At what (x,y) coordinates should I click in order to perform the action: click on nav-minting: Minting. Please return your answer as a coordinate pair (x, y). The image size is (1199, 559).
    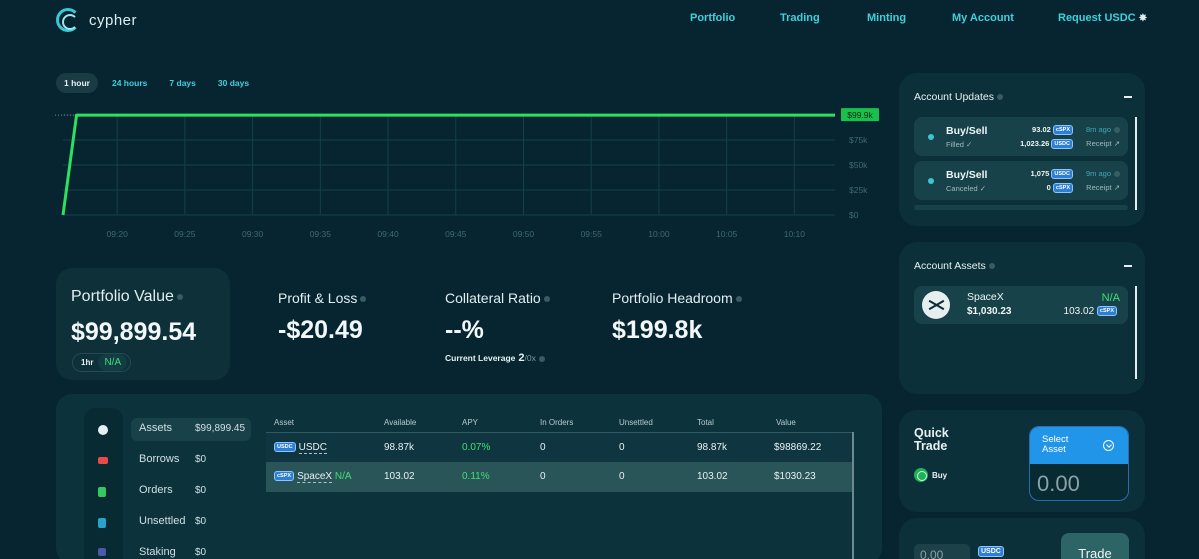
    Looking at the image, I should click on (887, 18).